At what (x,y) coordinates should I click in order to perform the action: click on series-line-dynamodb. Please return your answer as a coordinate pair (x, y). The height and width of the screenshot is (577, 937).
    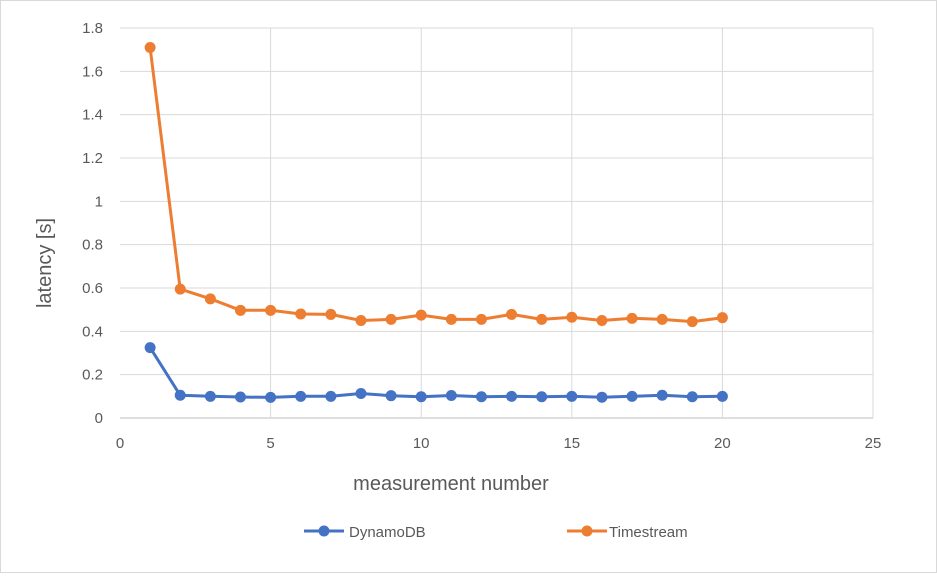
    Looking at the image, I should click on (436, 372).